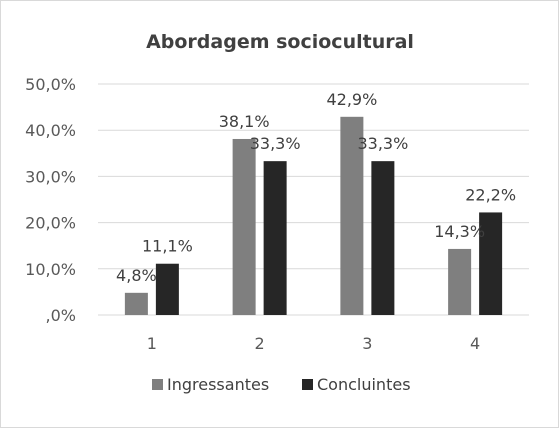 The image size is (559, 429). I want to click on data-label-ingressantes-2: 38,1%, so click(244, 121).